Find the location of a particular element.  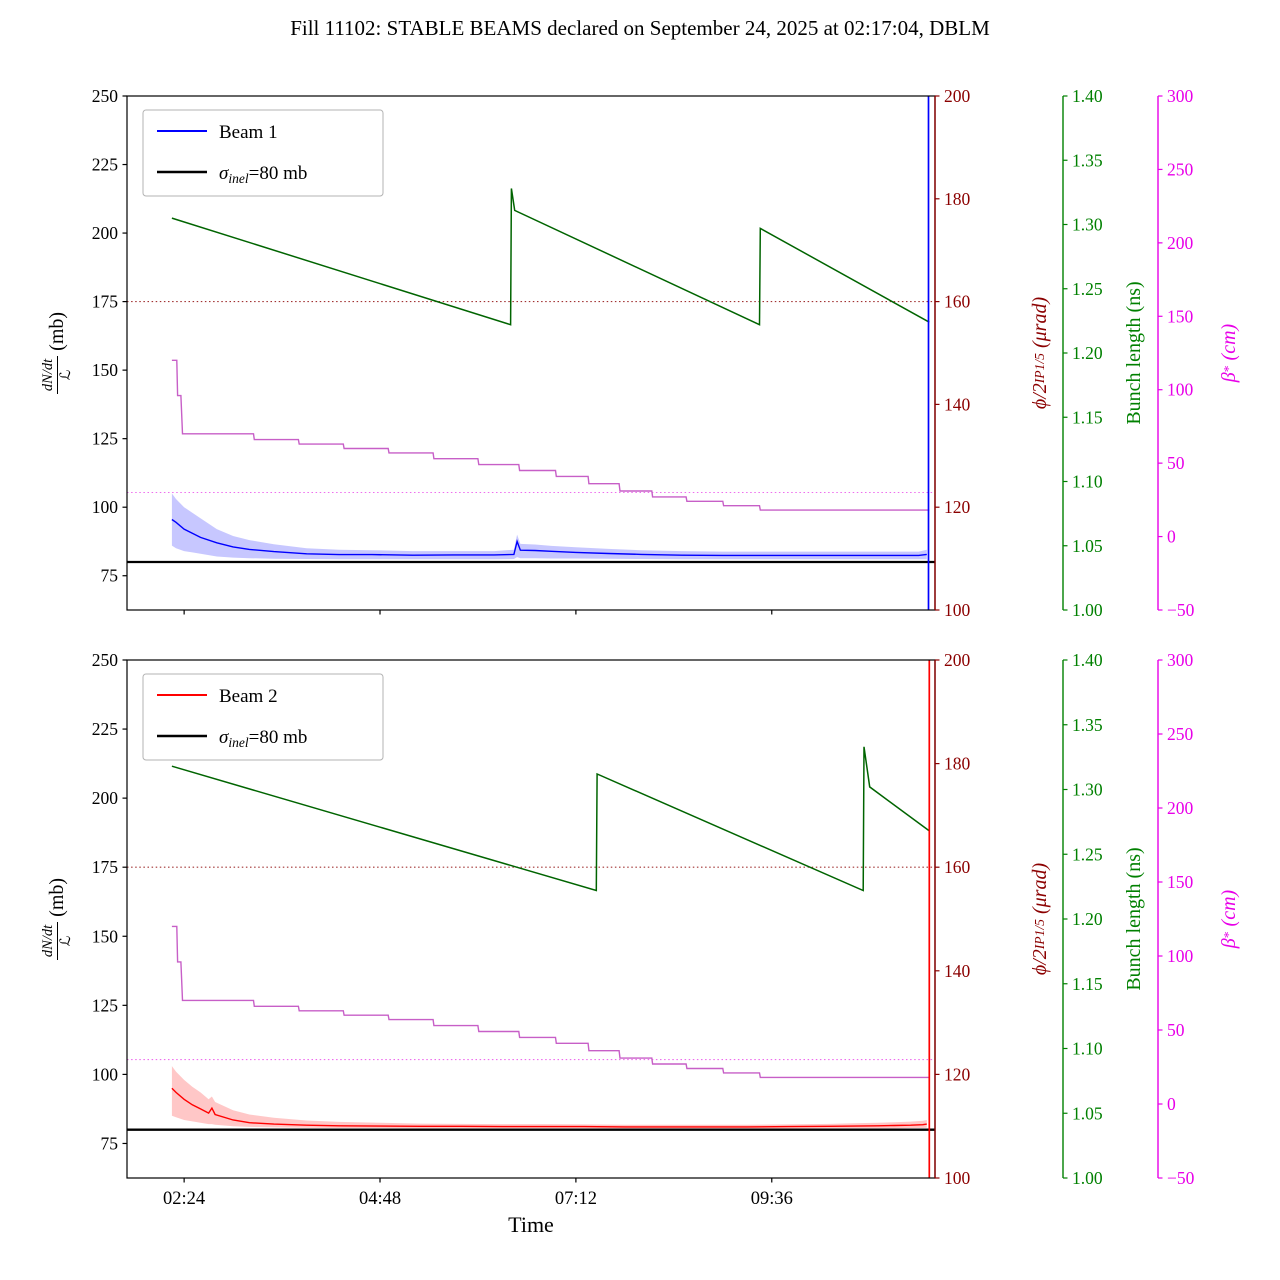

y-axis-label-bunch-top: Bunch length (ns) is located at coordinates (1133, 353).